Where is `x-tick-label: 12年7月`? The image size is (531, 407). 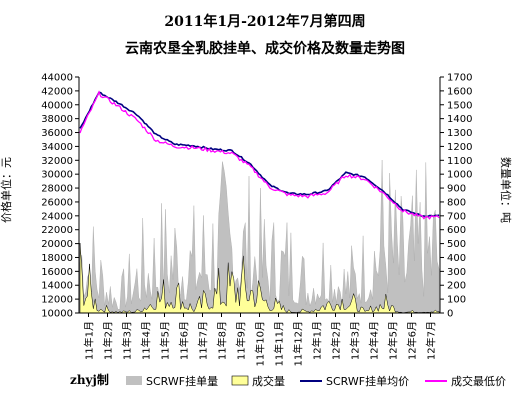 x-tick-label: 12年7月 is located at coordinates (431, 340).